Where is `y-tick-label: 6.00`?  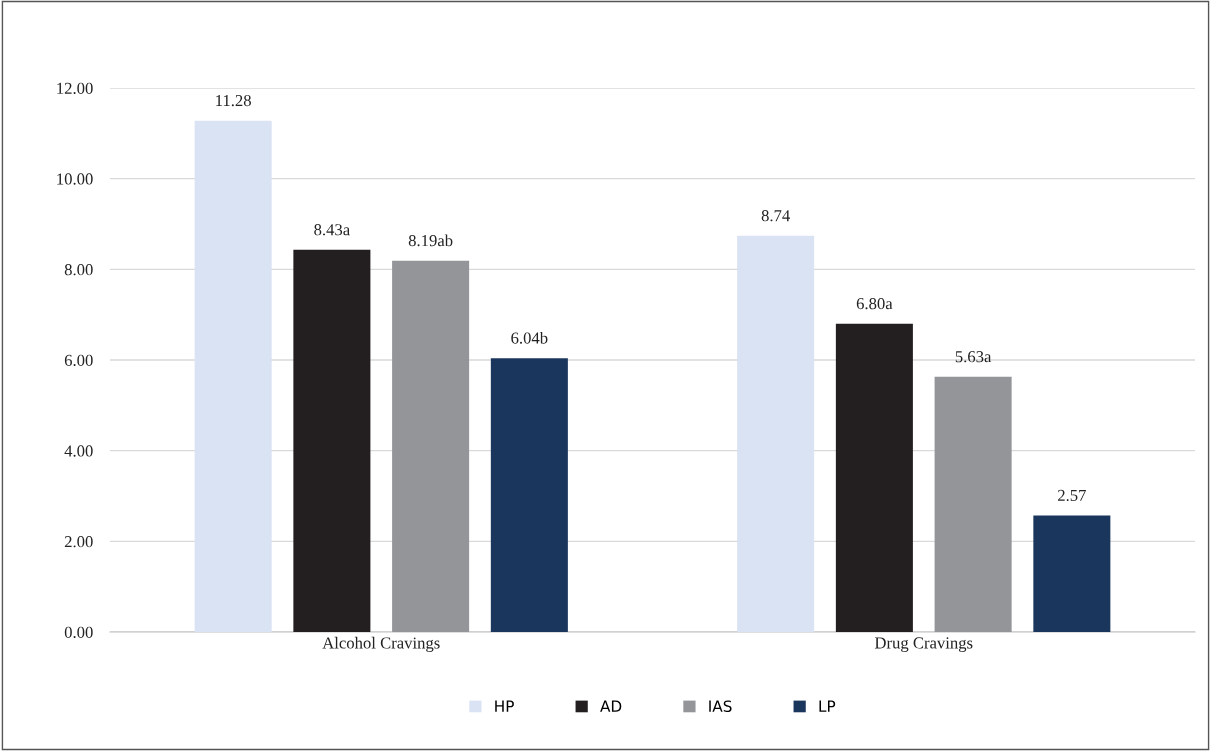 y-tick-label: 6.00 is located at coordinates (78, 360).